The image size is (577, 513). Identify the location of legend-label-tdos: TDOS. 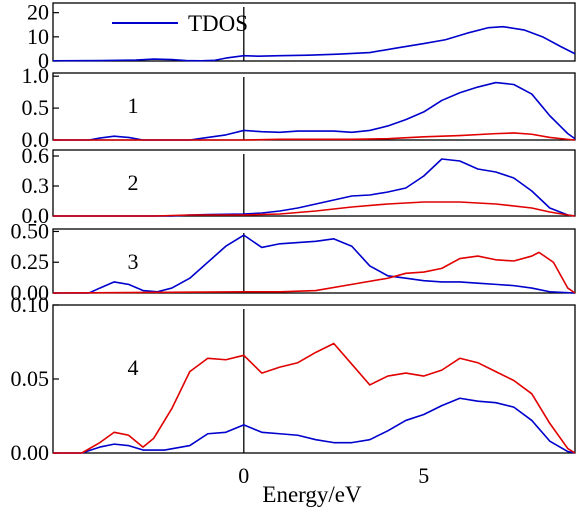
(218, 23).